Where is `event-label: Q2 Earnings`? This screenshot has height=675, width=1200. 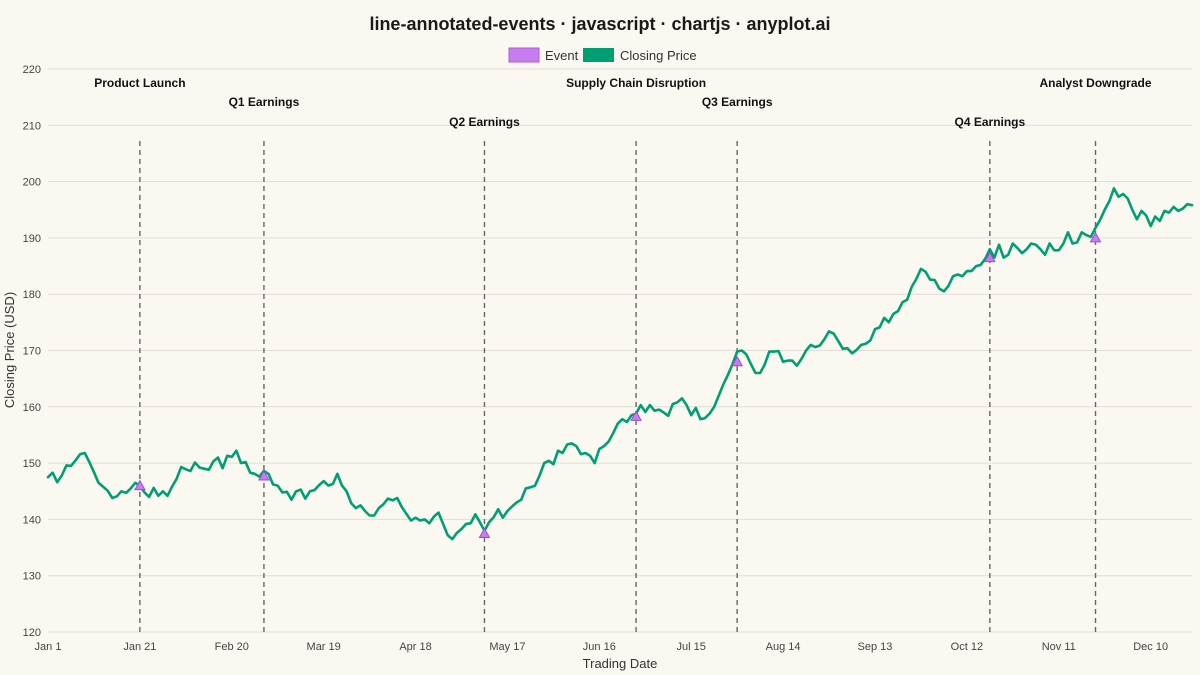 event-label: Q2 Earnings is located at coordinates (484, 122).